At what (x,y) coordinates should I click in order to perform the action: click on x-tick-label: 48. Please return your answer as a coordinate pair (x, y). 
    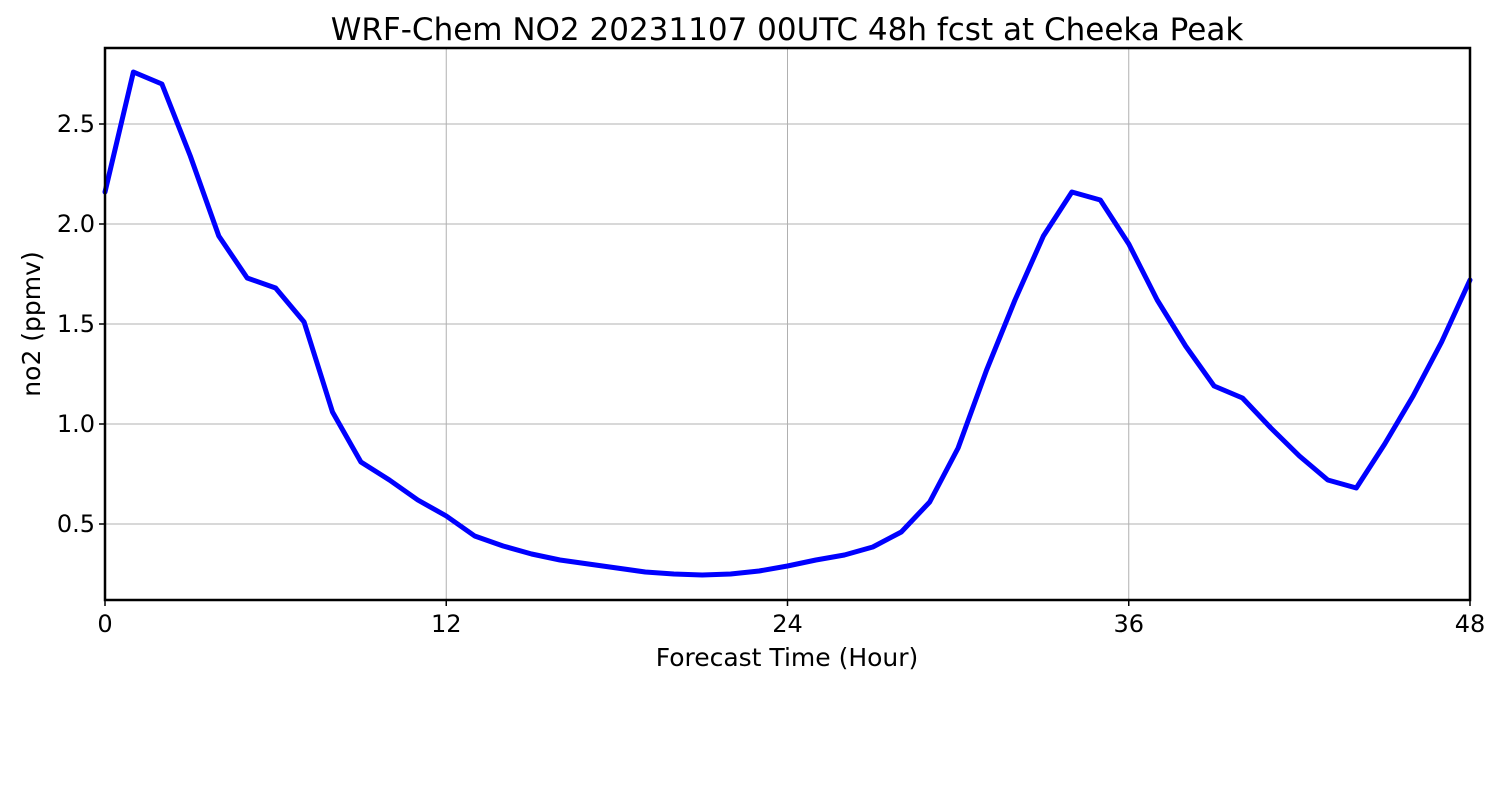
    Looking at the image, I should click on (1470, 624).